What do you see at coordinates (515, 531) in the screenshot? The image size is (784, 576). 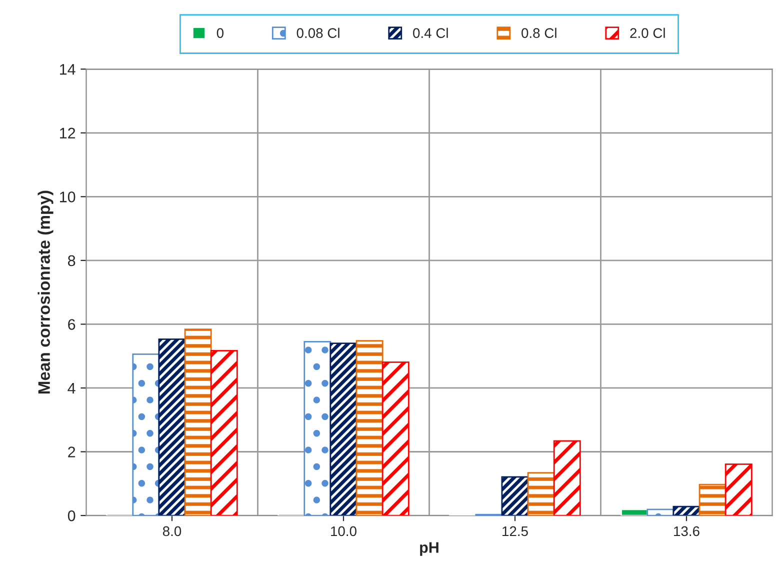 I see `x-tick-label: 12.5` at bounding box center [515, 531].